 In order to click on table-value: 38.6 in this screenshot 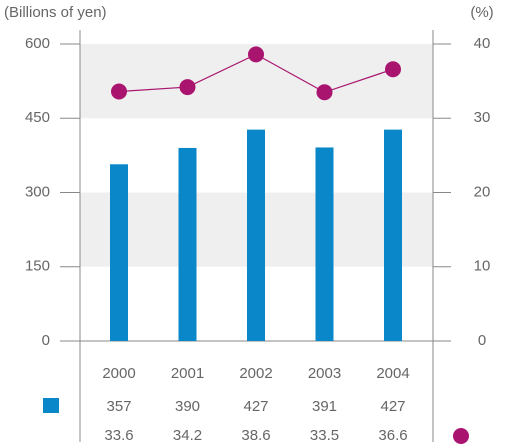, I will do `click(255, 435)`.